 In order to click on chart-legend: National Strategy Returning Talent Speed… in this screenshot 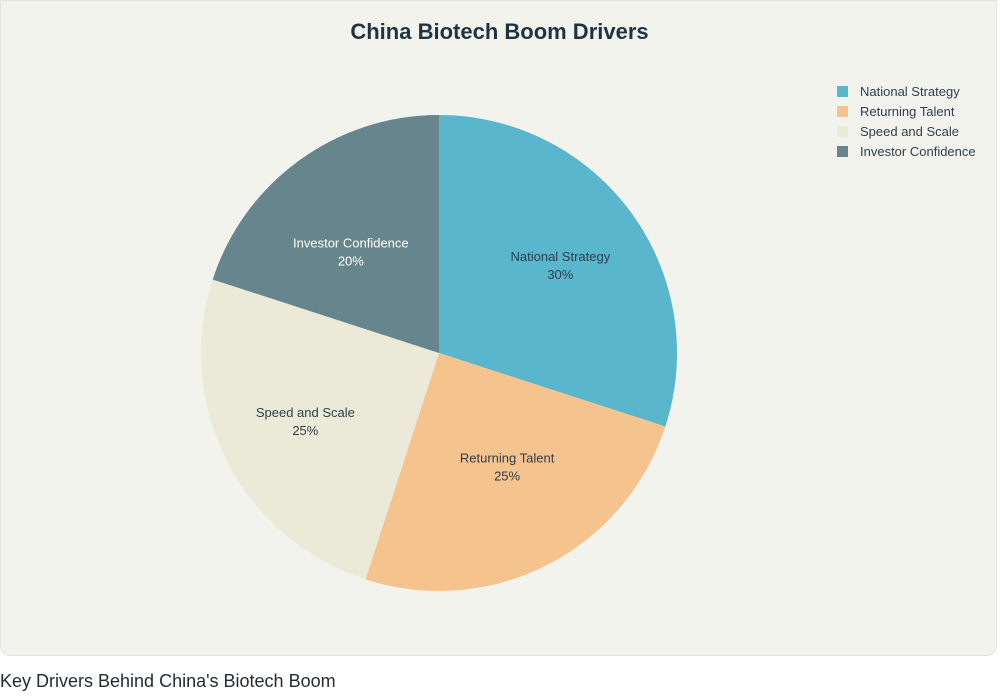, I will do `click(906, 121)`.